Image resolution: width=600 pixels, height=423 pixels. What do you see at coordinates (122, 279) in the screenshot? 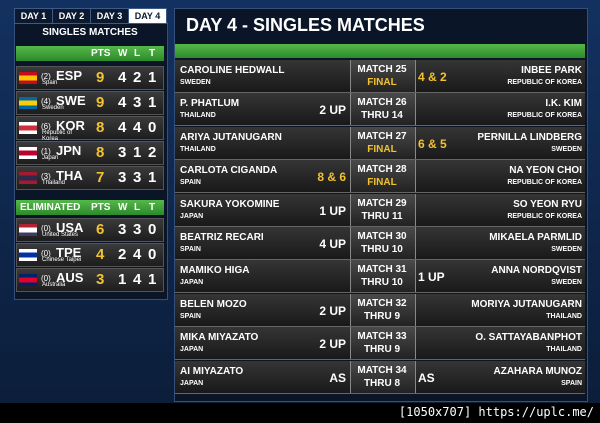
I see `stat-w: 1` at bounding box center [122, 279].